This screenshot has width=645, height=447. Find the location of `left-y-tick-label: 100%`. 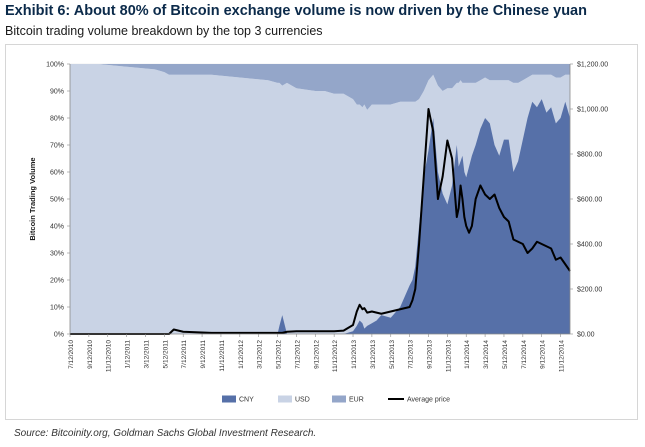

left-y-tick-label: 100% is located at coordinates (55, 65).